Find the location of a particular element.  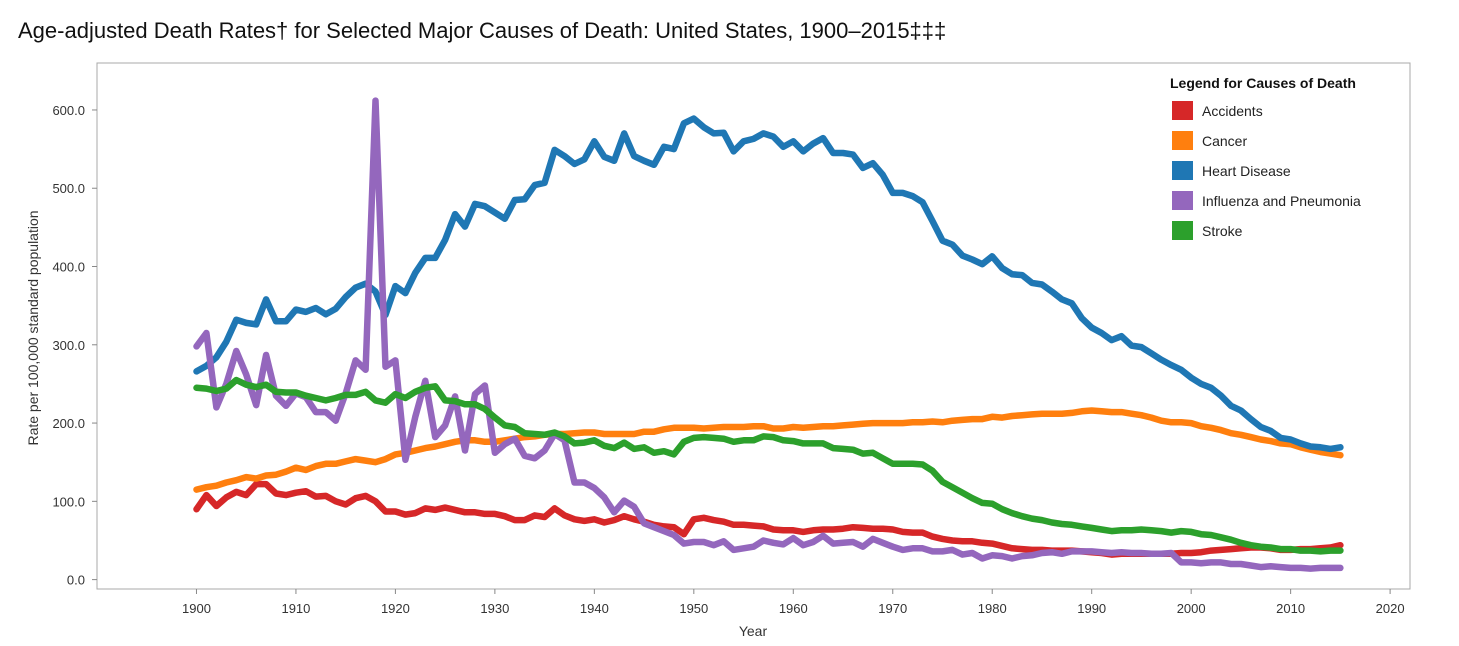

legend-swatch-heart-disease is located at coordinates (1182, 170).